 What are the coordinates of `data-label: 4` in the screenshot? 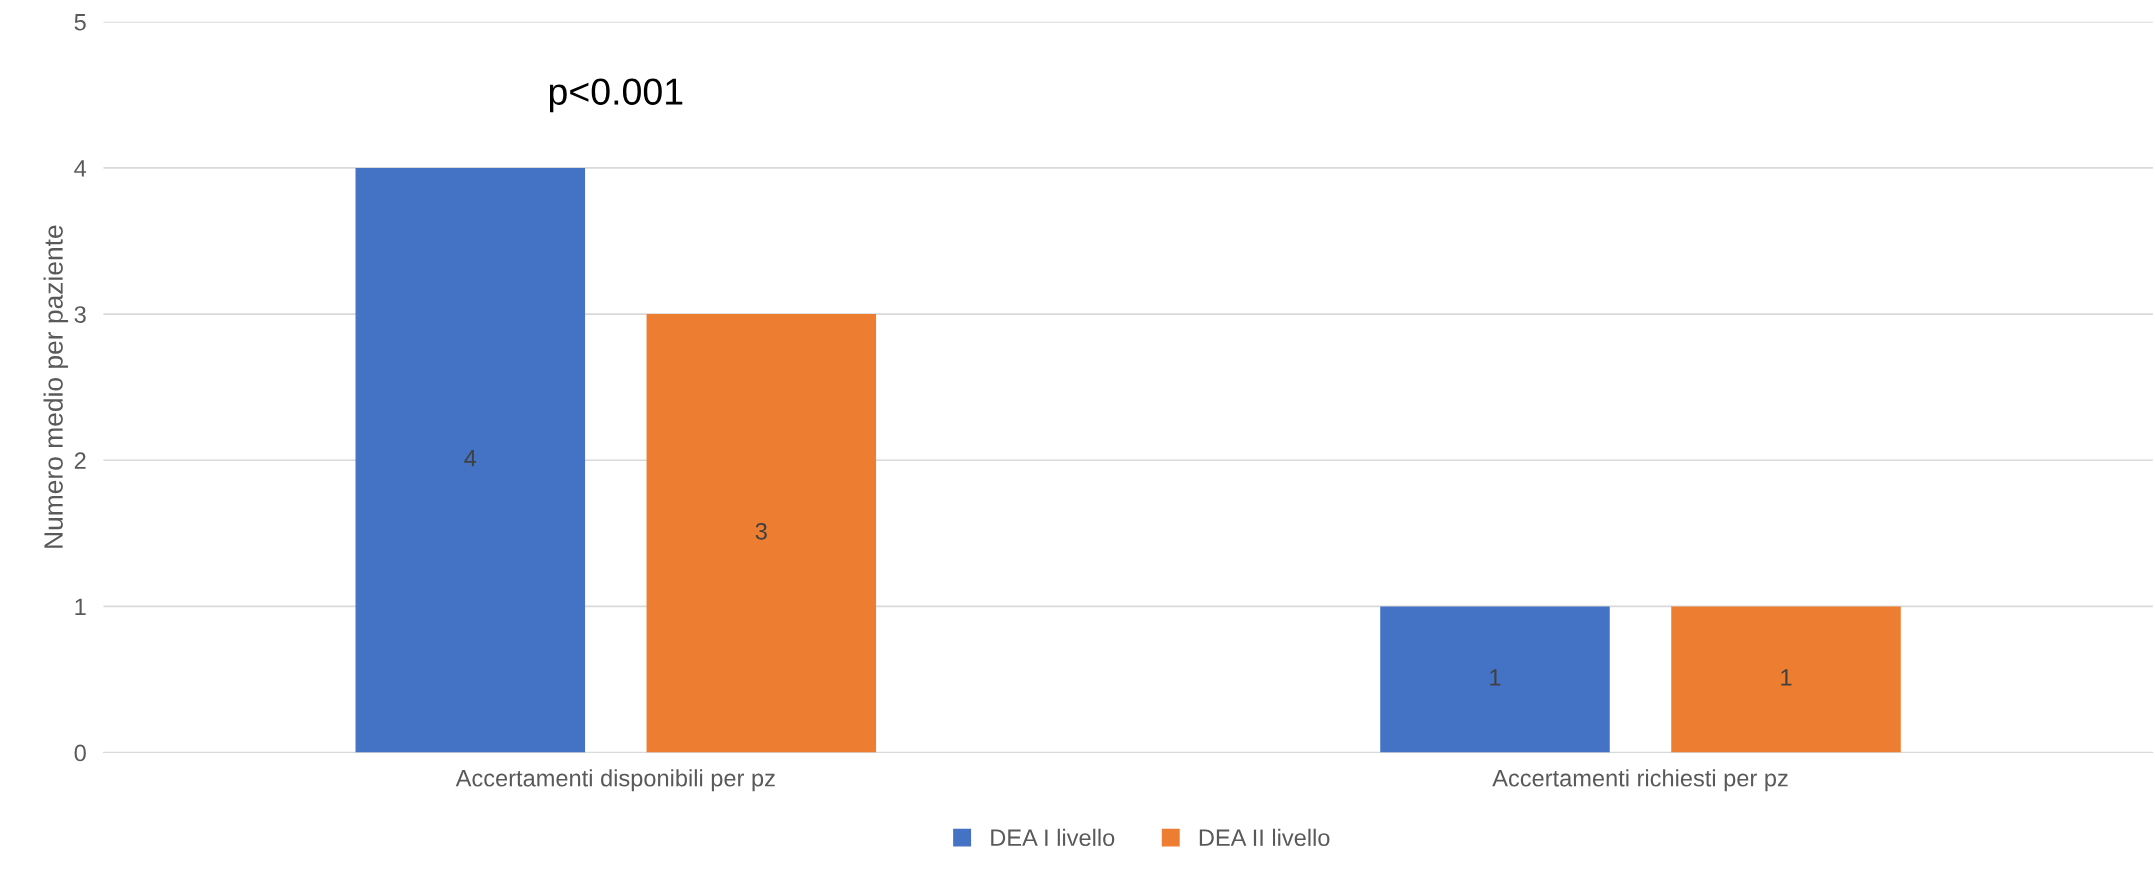 It's located at (470, 458).